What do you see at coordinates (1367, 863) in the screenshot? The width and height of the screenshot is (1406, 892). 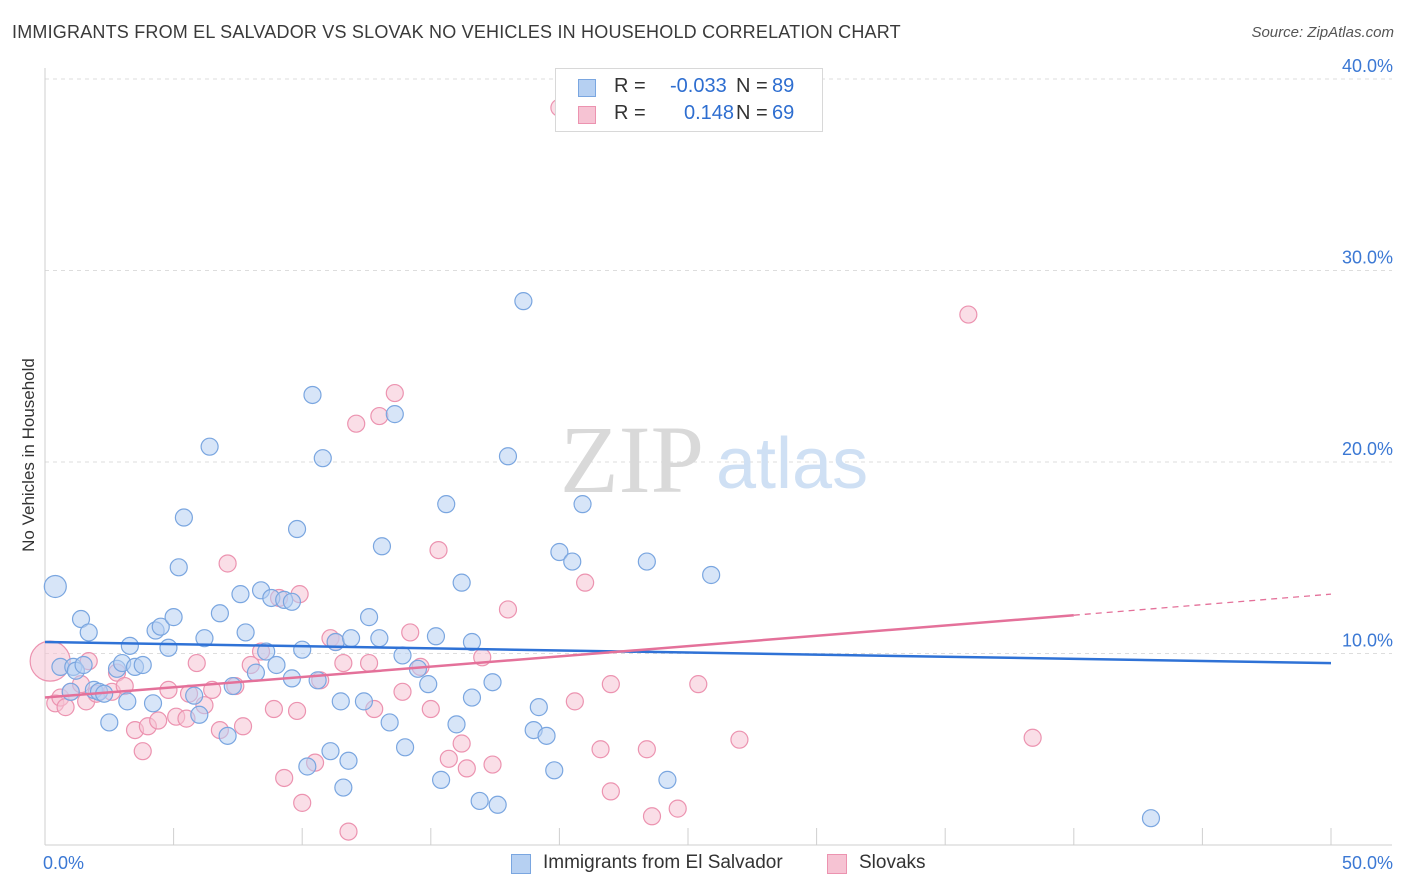 I see `x-tick-label: 50.0%` at bounding box center [1367, 863].